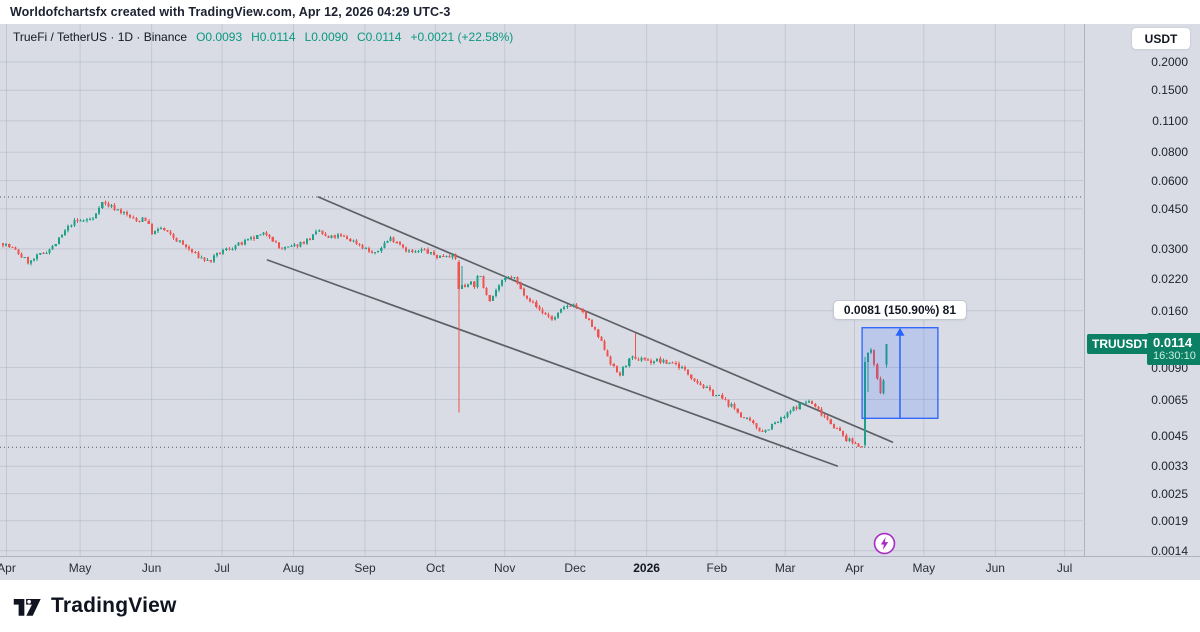 This screenshot has width=1200, height=632. Describe the element at coordinates (1169, 493) in the screenshot. I see `price-tick-label: 0.0025` at that location.